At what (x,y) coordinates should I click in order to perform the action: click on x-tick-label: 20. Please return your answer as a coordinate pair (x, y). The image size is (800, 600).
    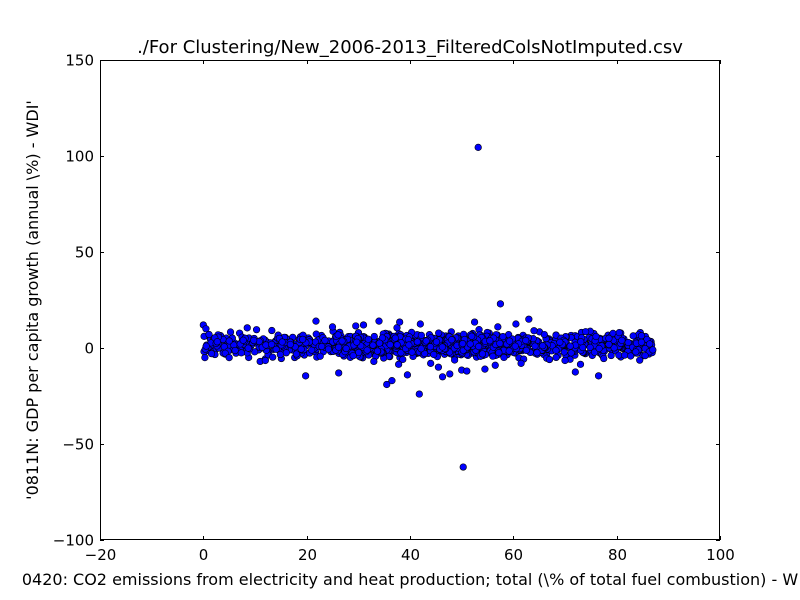
    Looking at the image, I should click on (307, 555).